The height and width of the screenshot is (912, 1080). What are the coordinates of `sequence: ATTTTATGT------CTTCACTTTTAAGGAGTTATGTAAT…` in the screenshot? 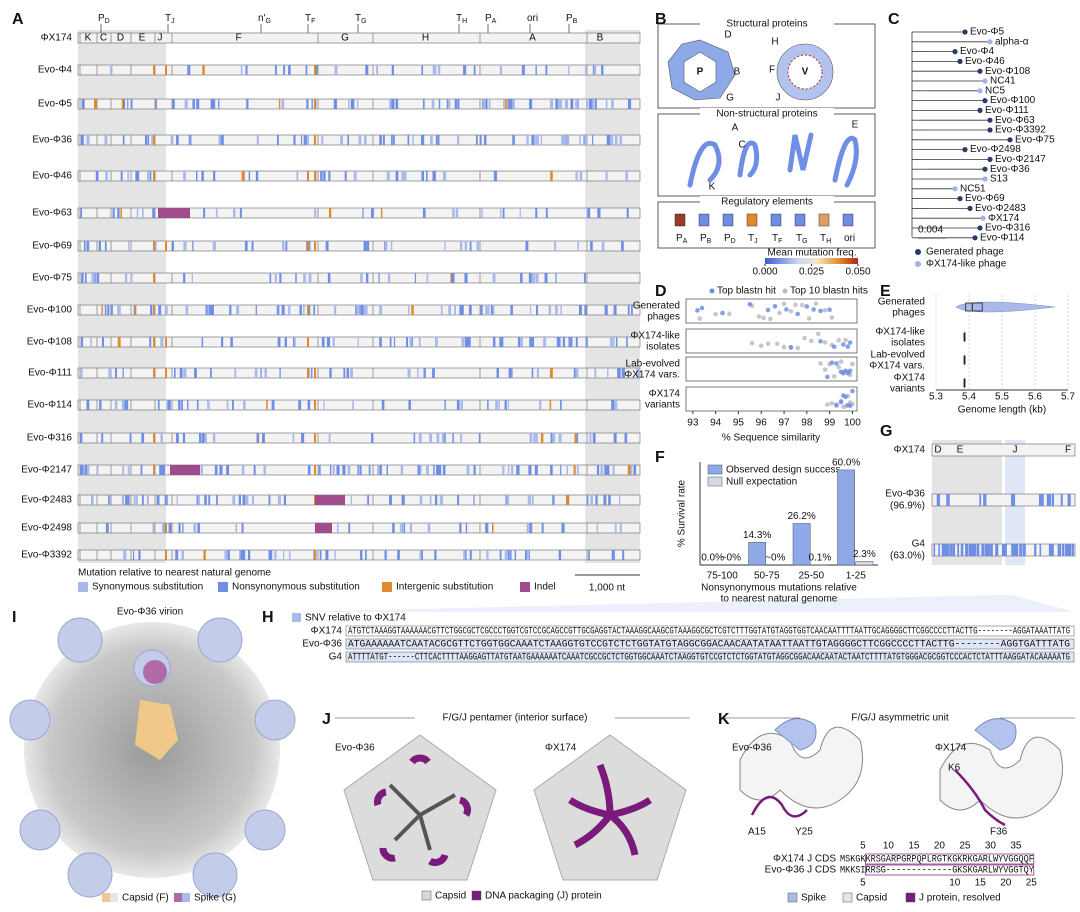 It's located at (709, 658).